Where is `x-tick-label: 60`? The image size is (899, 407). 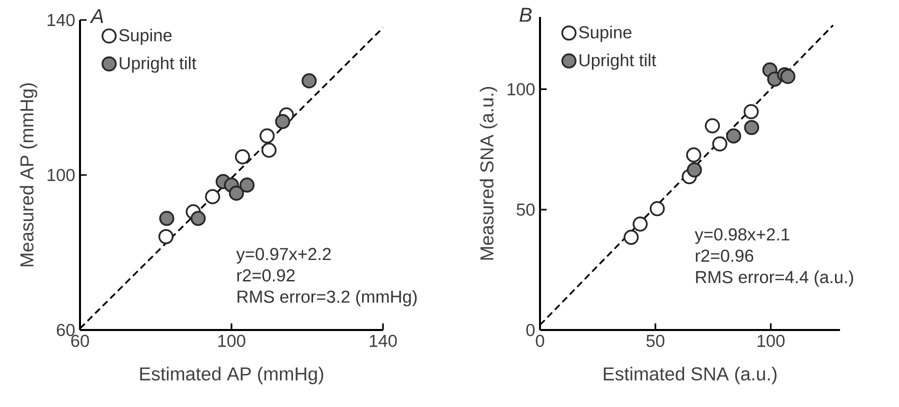 x-tick-label: 60 is located at coordinates (80, 340).